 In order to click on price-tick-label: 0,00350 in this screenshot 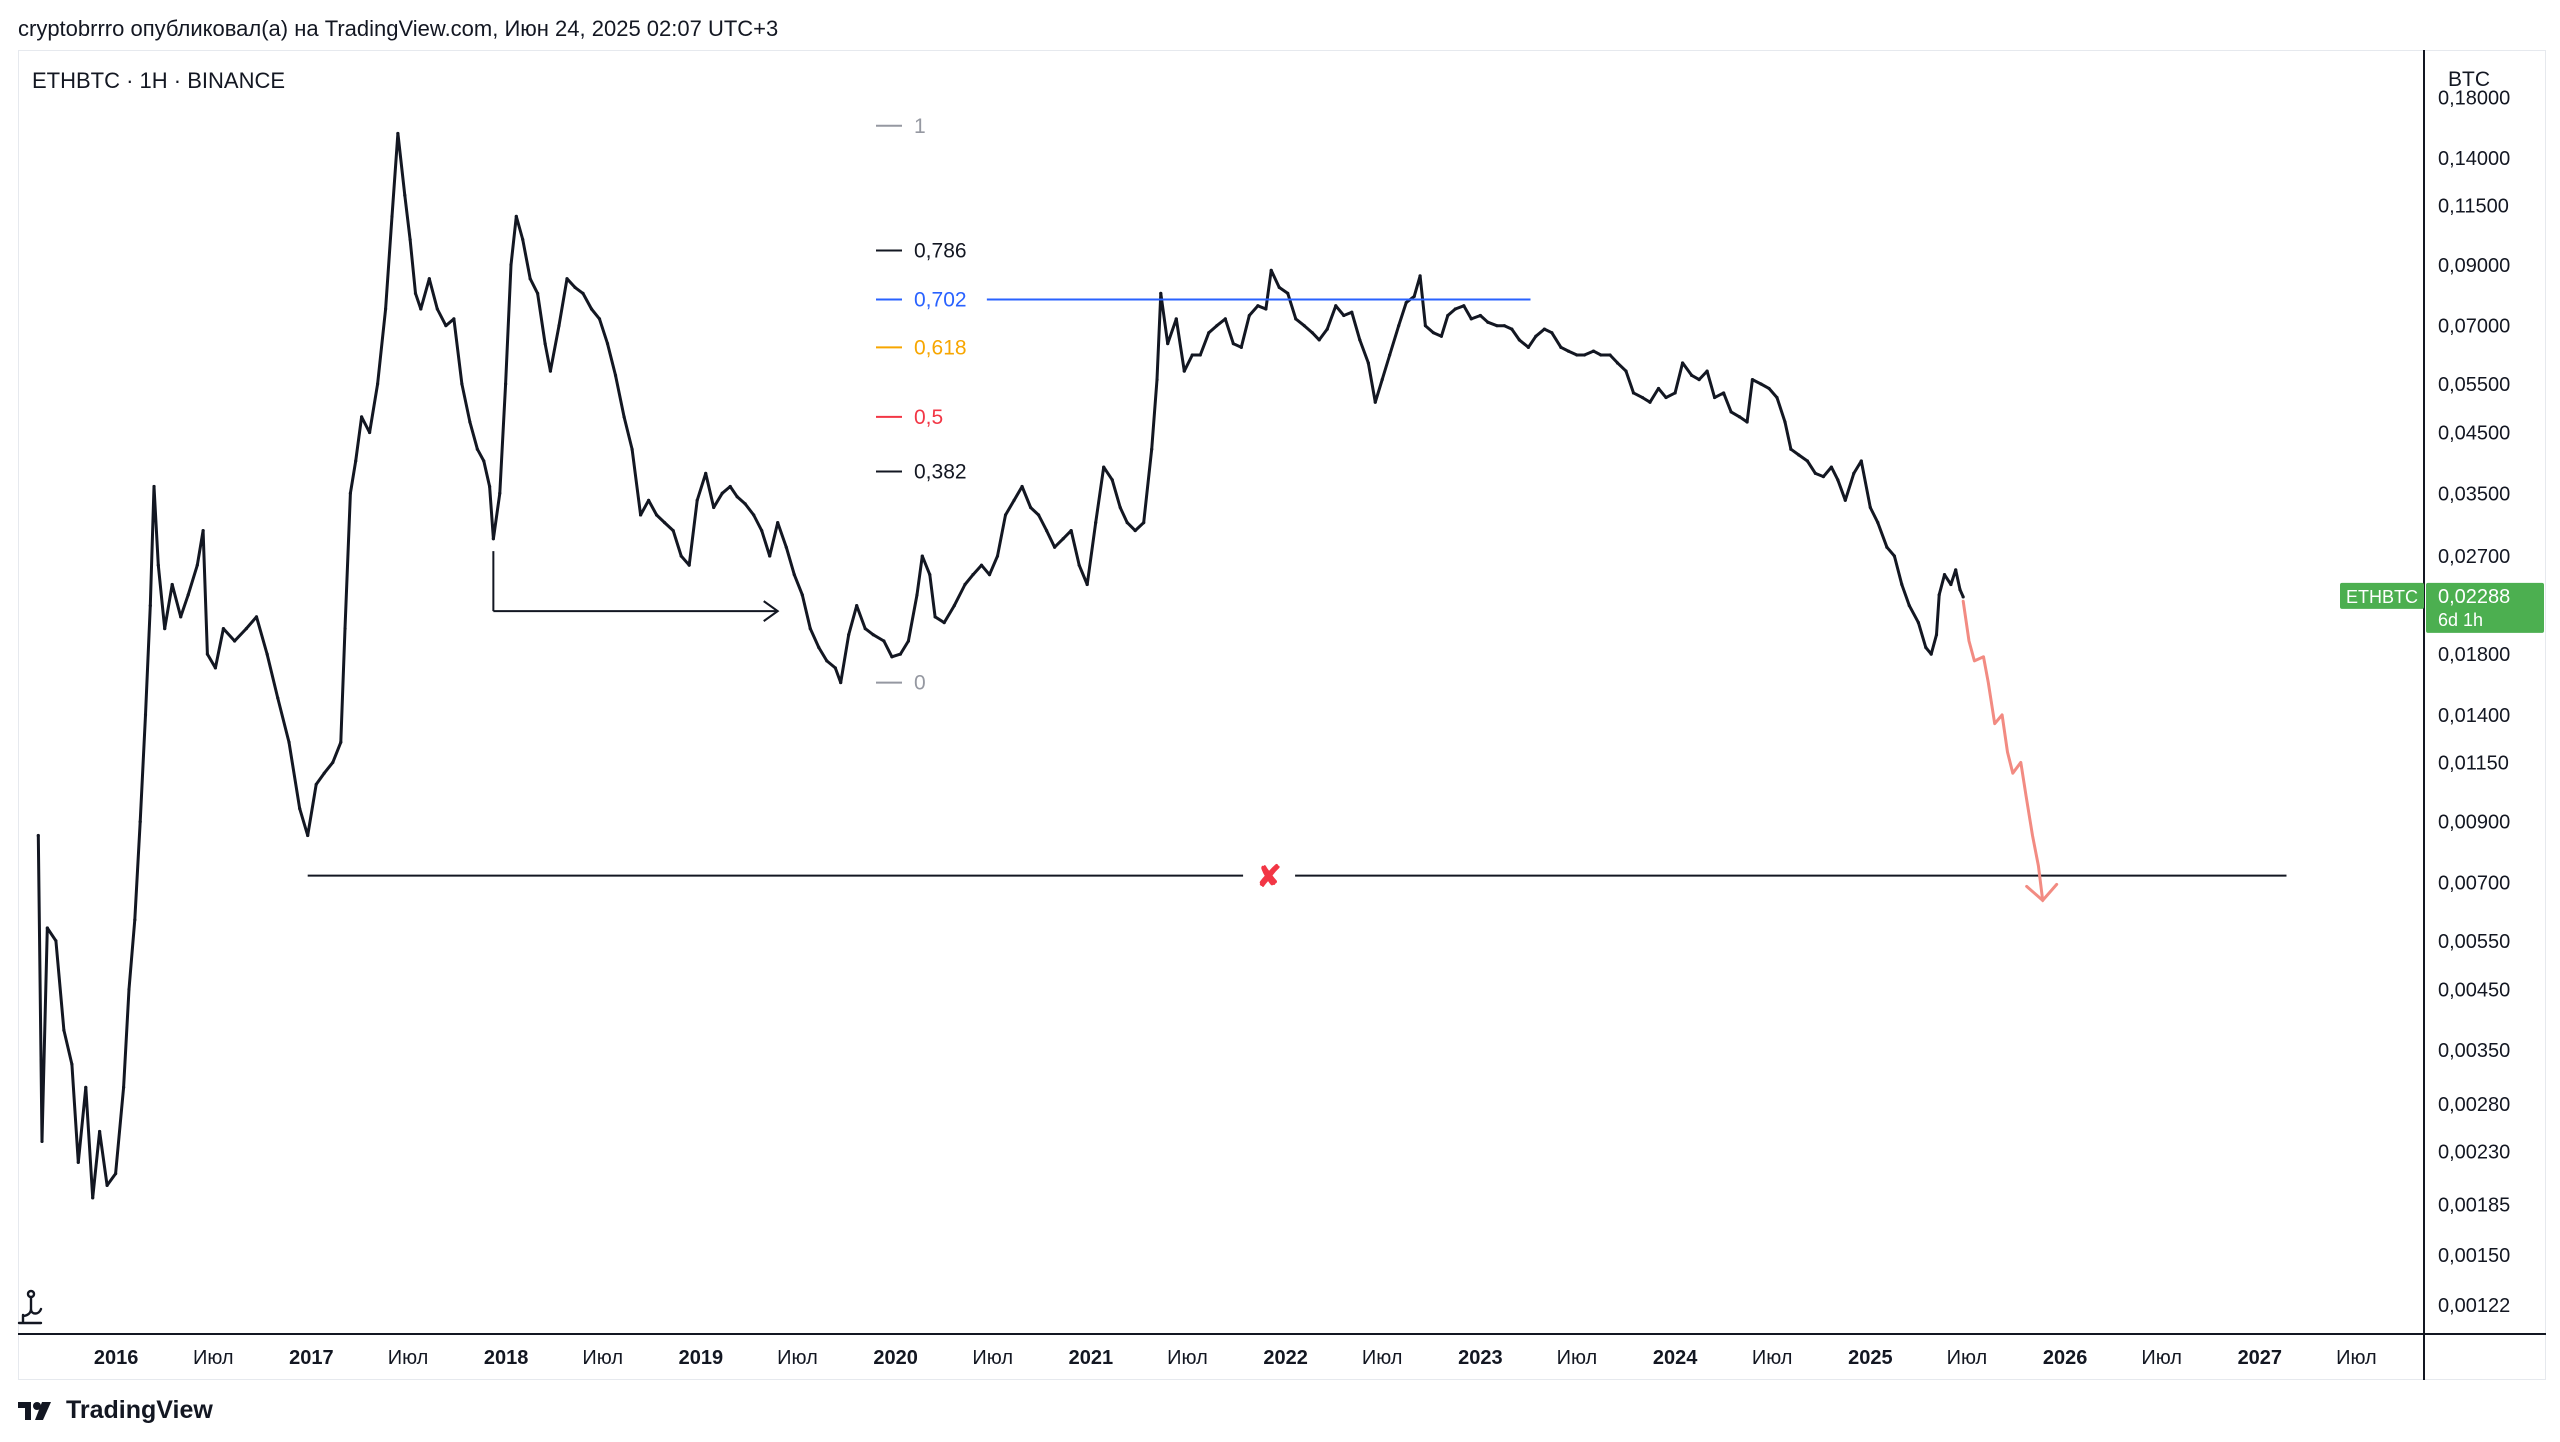, I will do `click(2474, 1051)`.